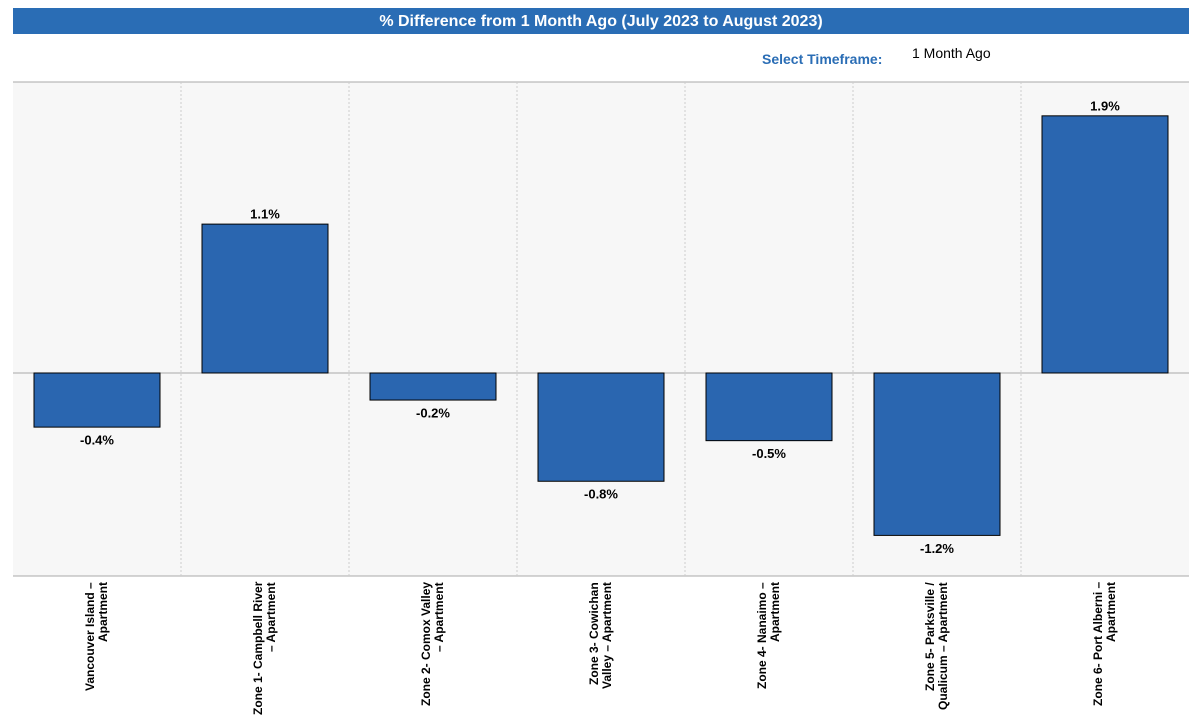  What do you see at coordinates (264, 649) in the screenshot?
I see `x-tick-label: Zone 1- Campbell River – Apartment` at bounding box center [264, 649].